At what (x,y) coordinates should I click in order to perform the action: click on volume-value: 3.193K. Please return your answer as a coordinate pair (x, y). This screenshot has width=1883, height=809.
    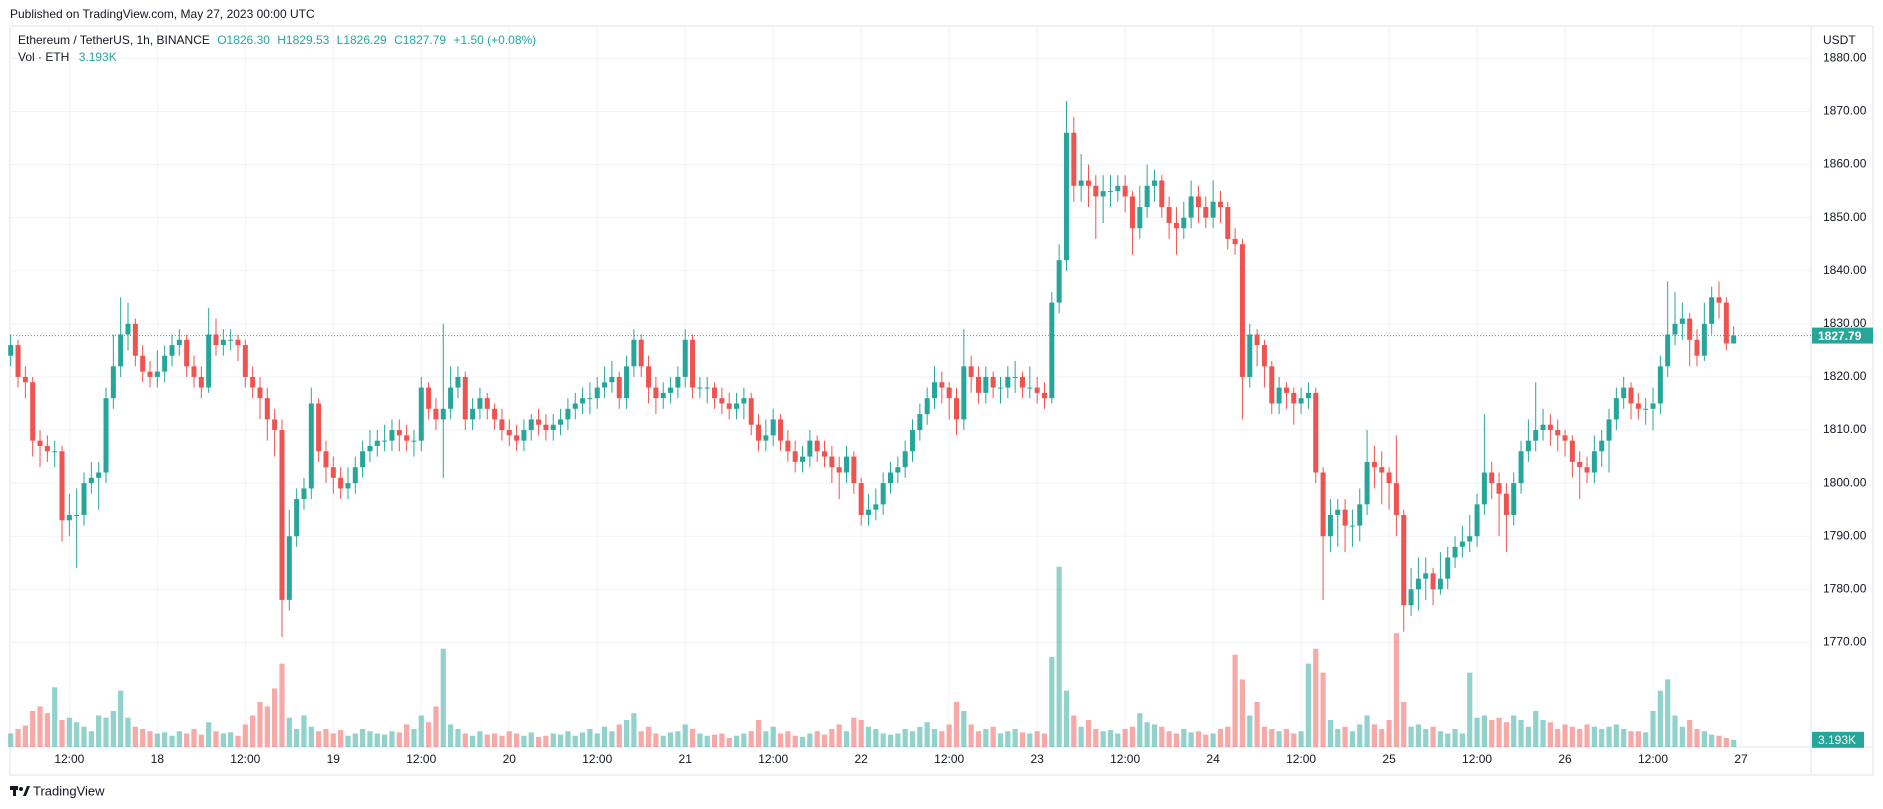
    Looking at the image, I should click on (98, 57).